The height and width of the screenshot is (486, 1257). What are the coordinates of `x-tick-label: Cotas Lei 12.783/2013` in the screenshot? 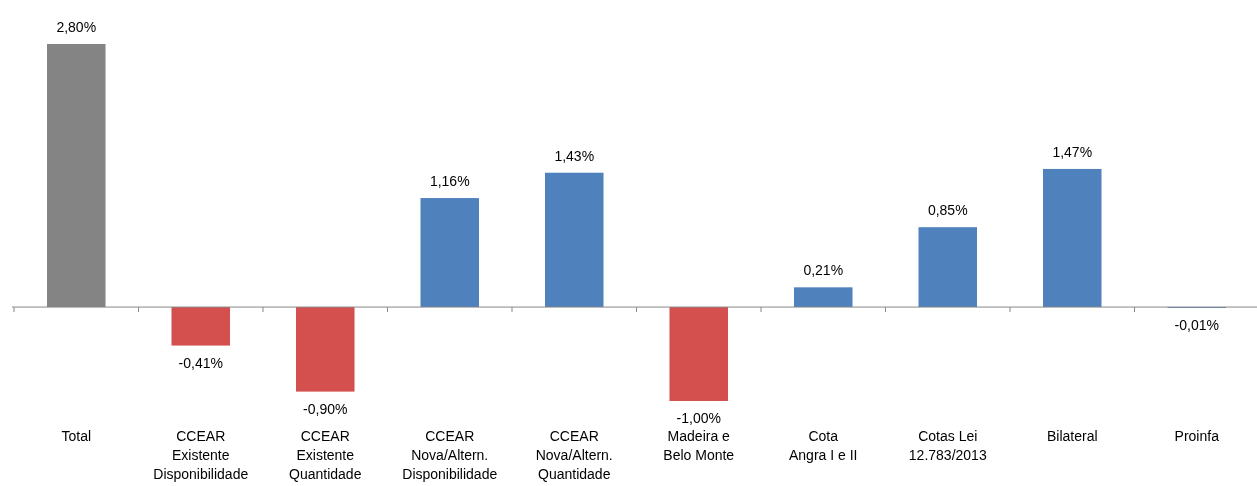 It's located at (947, 445).